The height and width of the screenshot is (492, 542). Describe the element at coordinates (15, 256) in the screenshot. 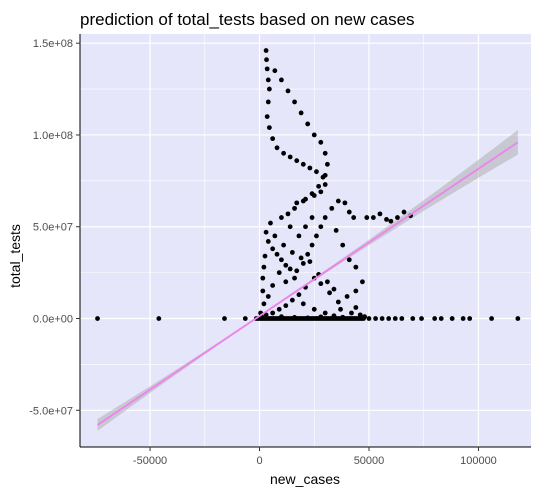

I see `y-axis-title: total_tests` at that location.